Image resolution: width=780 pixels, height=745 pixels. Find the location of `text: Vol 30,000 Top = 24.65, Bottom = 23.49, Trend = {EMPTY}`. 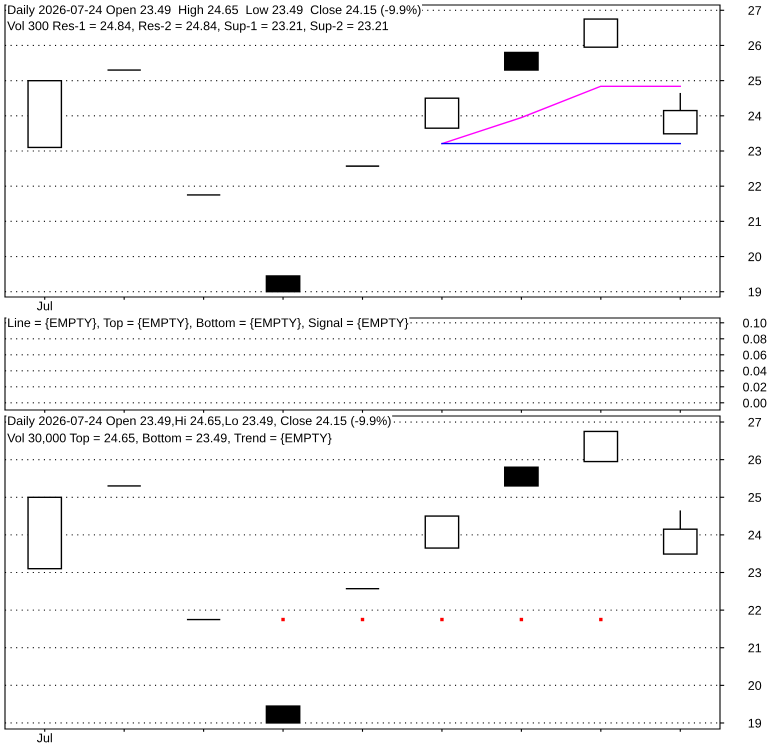

text: Vol 30,000 Top = 24.65, Bottom = 23.49, Trend = {EMPTY} is located at coordinates (169, 439).